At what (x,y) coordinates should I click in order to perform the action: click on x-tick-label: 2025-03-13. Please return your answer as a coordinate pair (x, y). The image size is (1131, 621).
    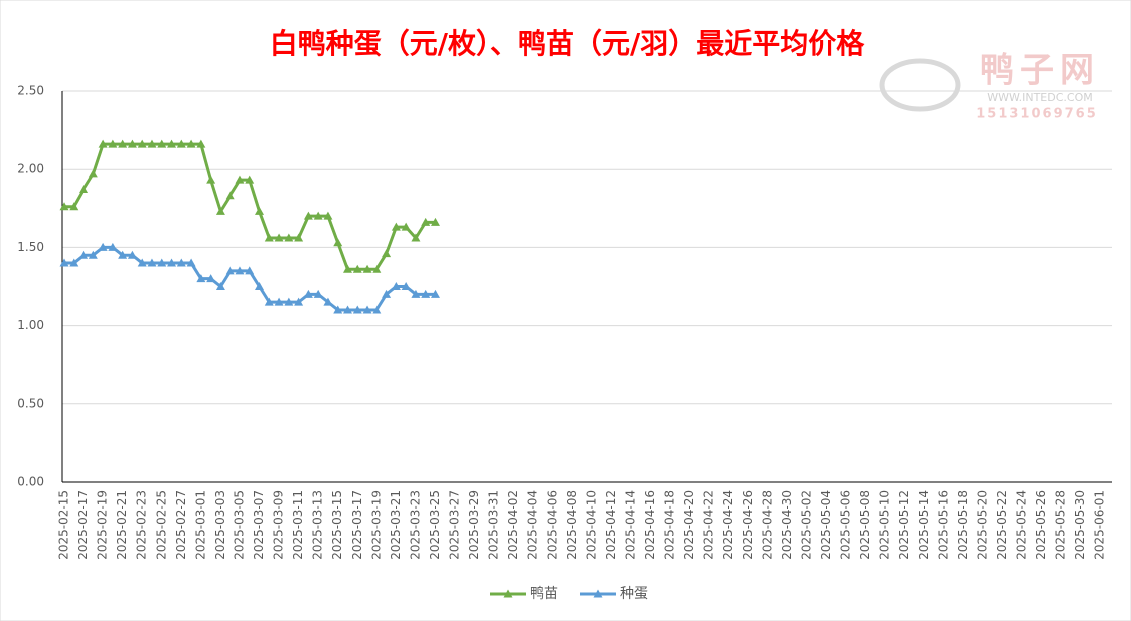
    Looking at the image, I should click on (318, 525).